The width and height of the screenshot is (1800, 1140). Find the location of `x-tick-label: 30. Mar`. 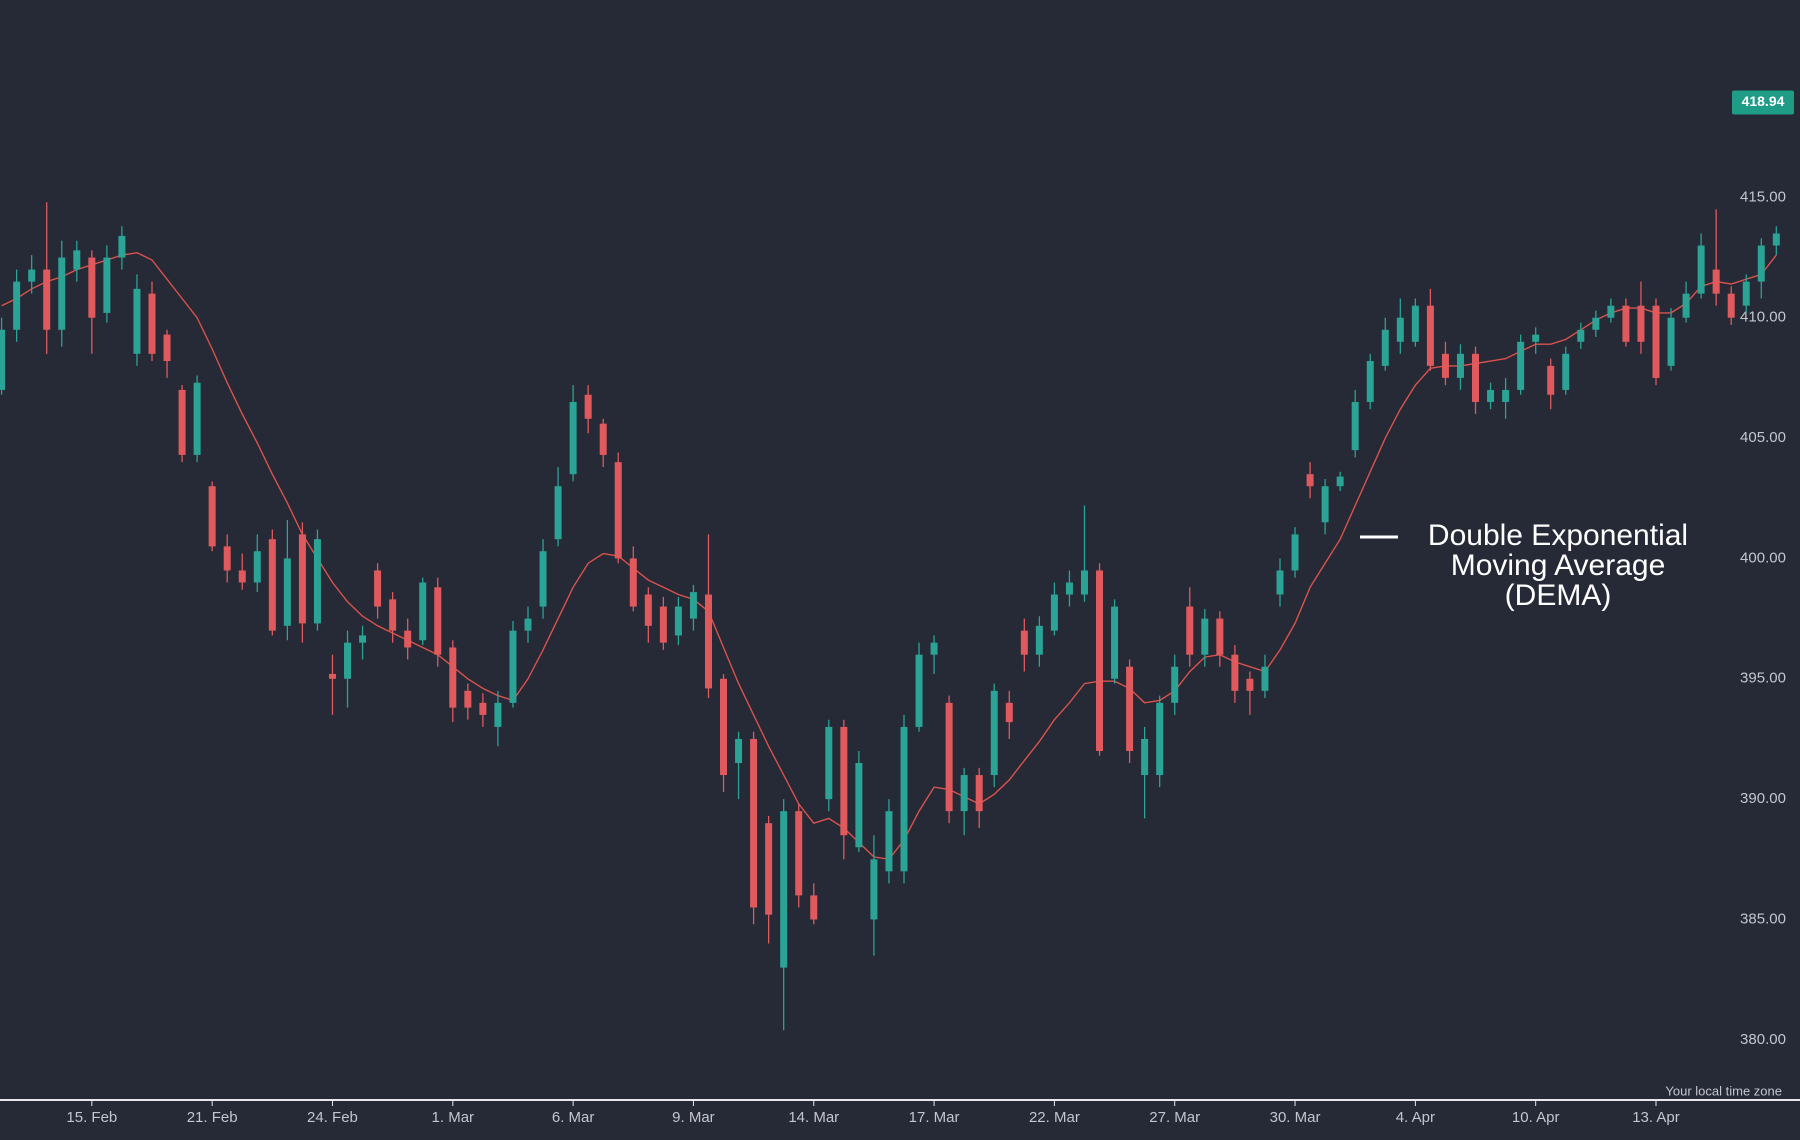

x-tick-label: 30. Mar is located at coordinates (1295, 1117).